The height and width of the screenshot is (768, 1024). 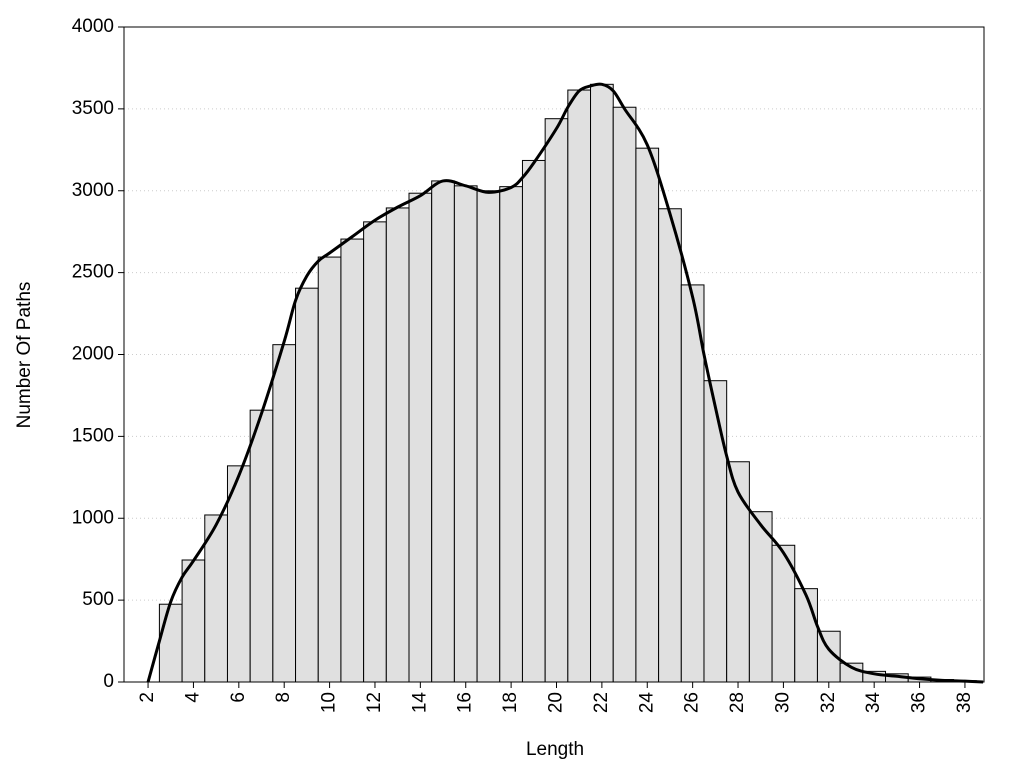 What do you see at coordinates (601, 702) in the screenshot?
I see `x-tick-label: 22` at bounding box center [601, 702].